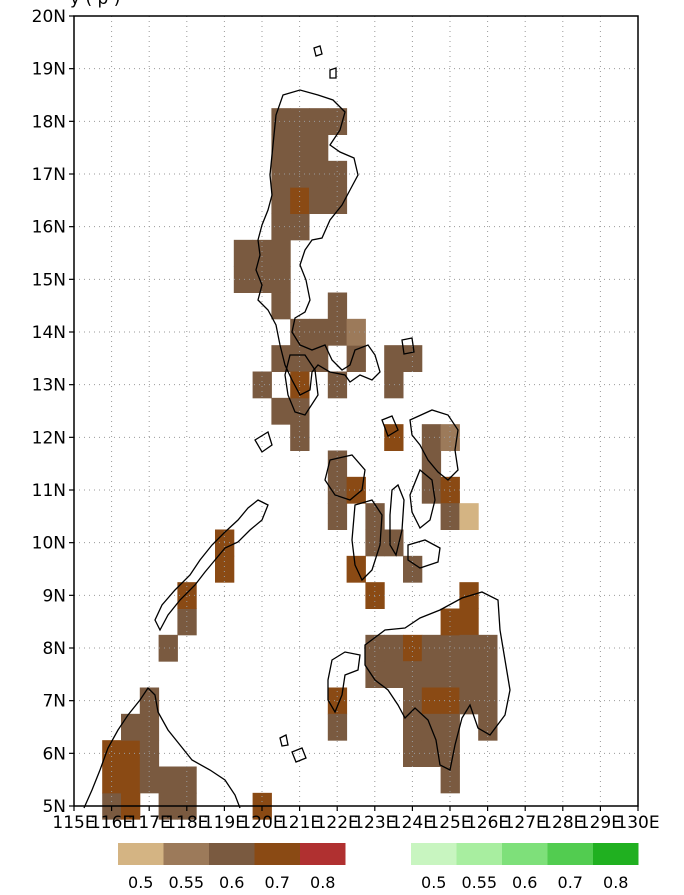  I want to click on lon-tick-label: 127E, so click(525, 823).